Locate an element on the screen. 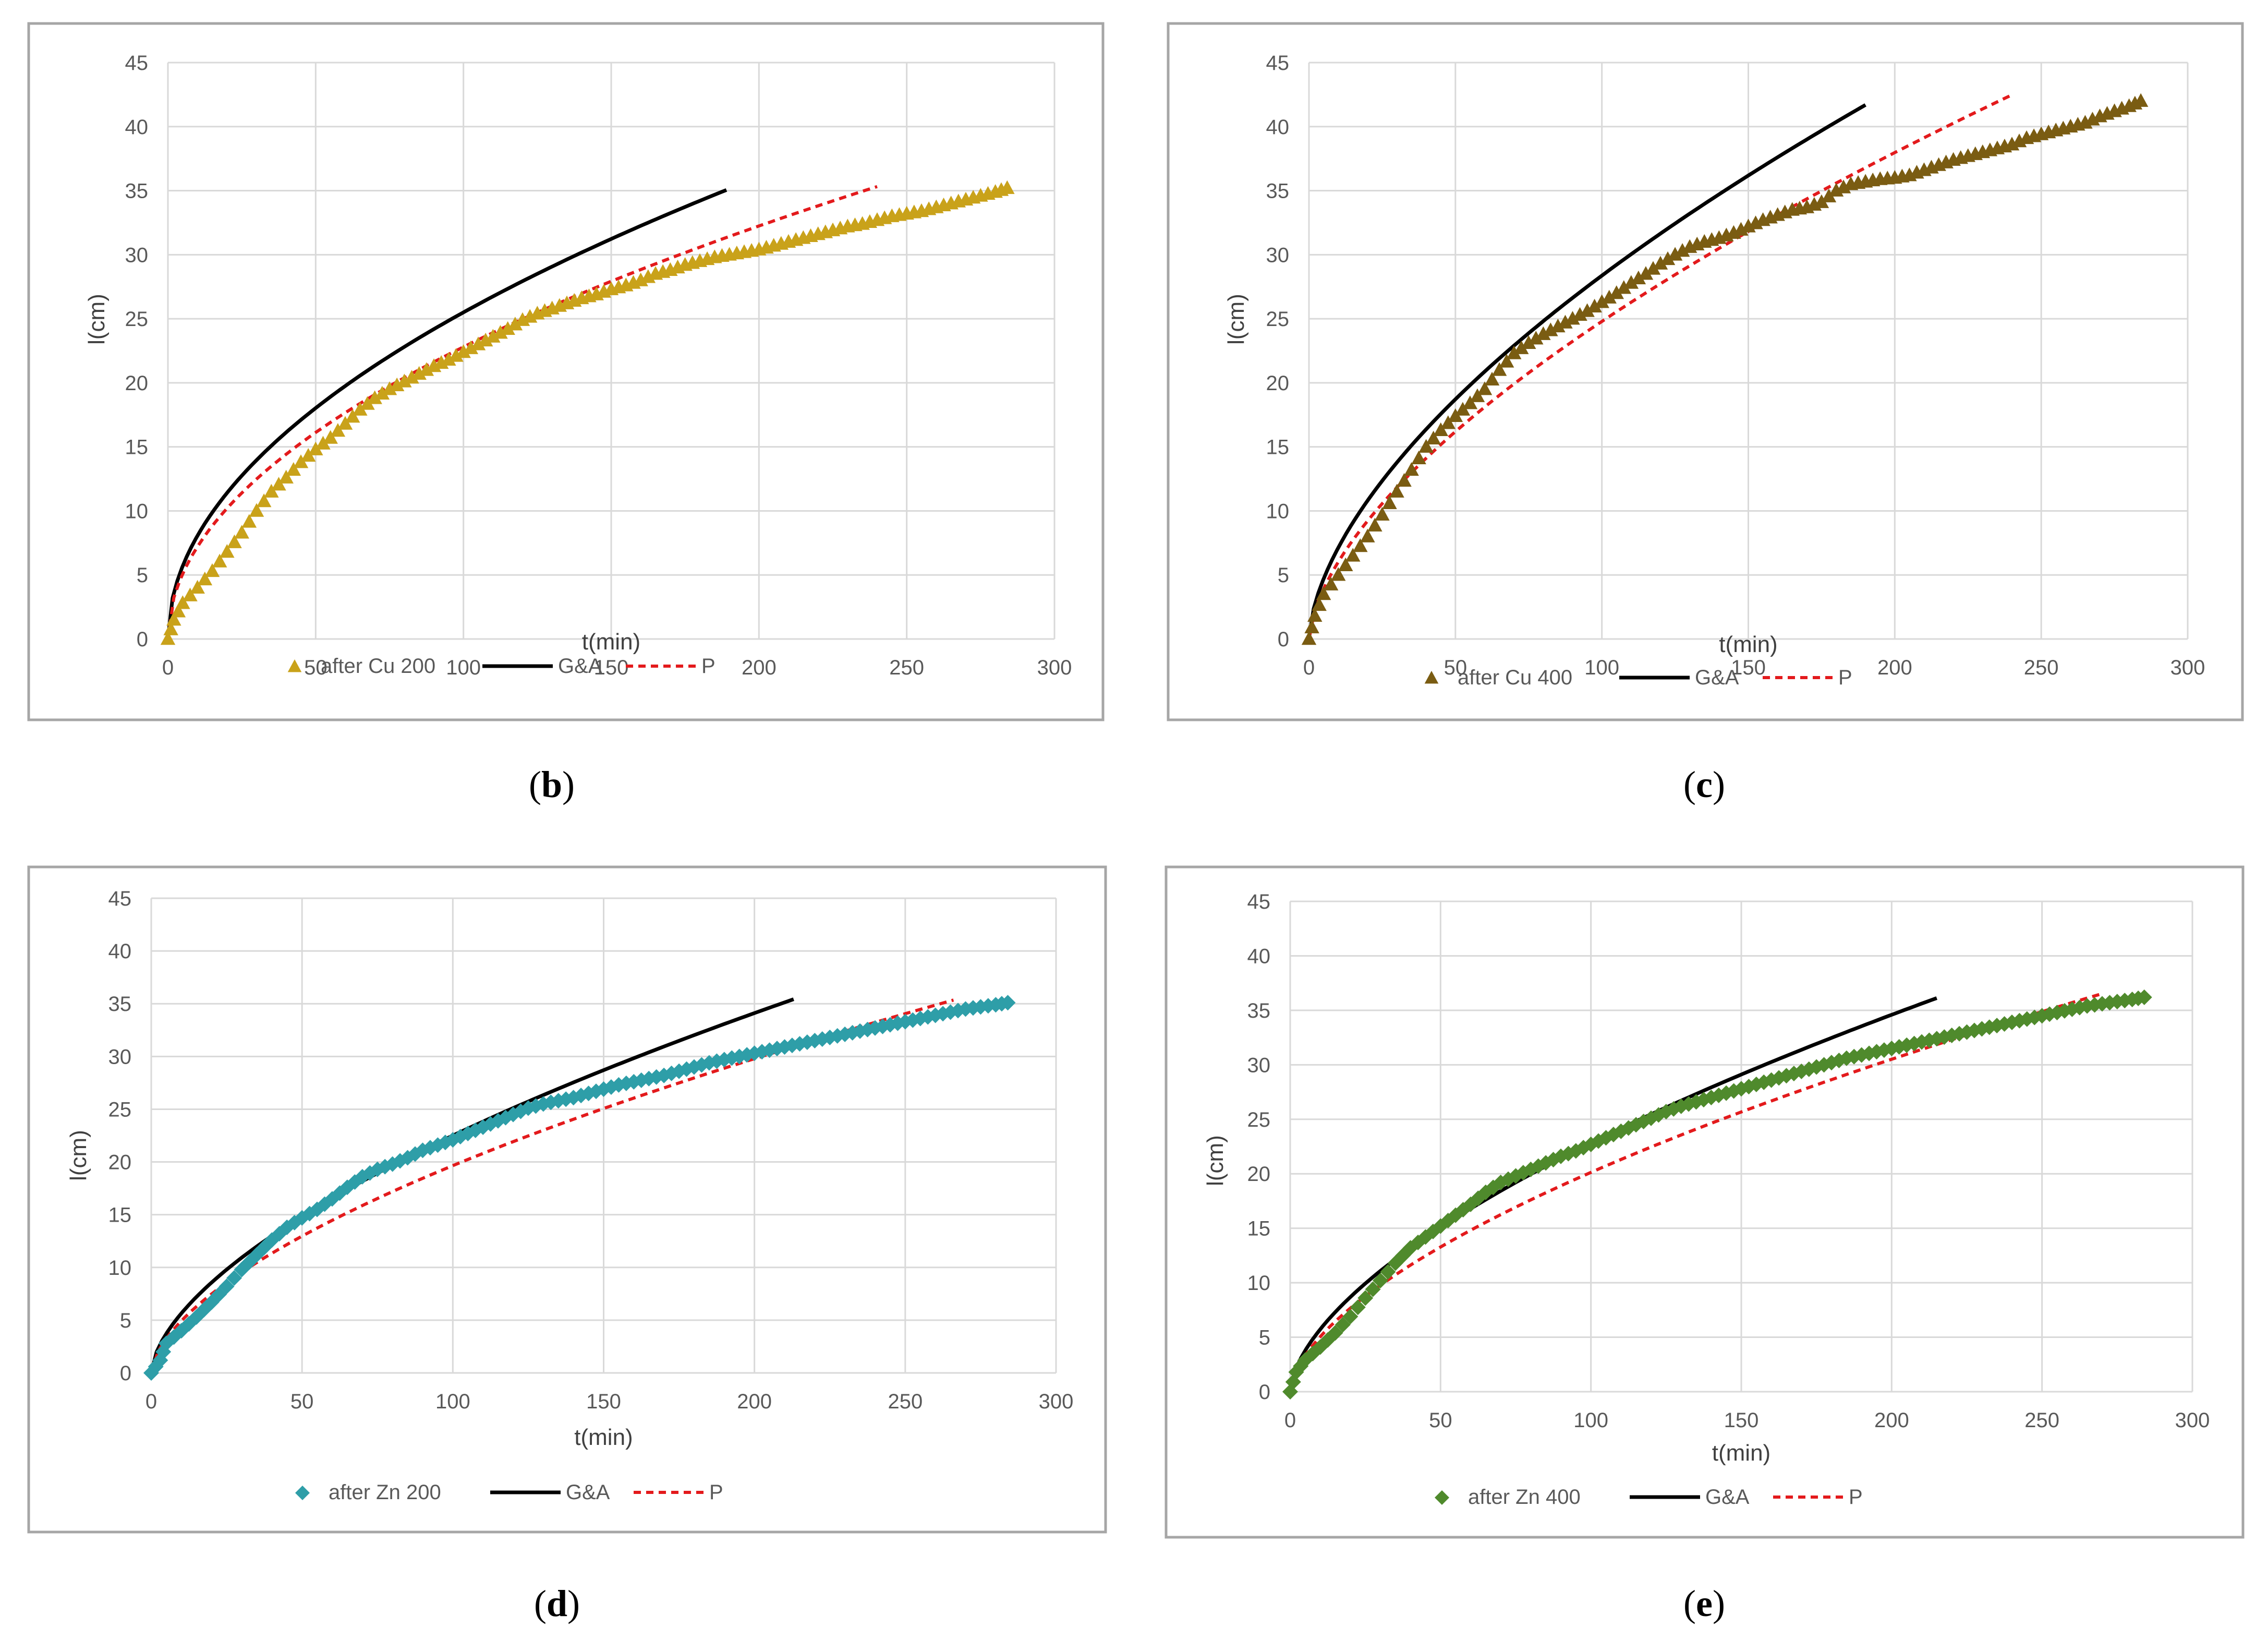 This screenshot has height=1628, width=2268. x-axis-title: t(min) is located at coordinates (1741, 1453).